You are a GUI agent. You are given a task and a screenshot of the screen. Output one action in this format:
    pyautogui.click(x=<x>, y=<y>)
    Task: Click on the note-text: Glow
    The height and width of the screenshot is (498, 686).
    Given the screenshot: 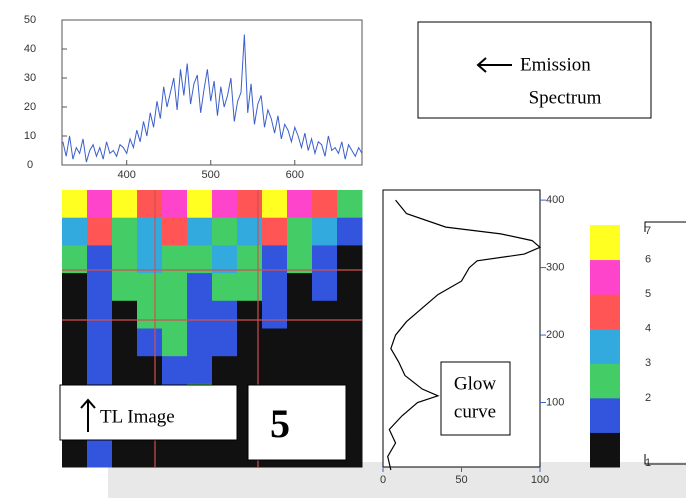 What is the action you would take?
    pyautogui.click(x=475, y=383)
    